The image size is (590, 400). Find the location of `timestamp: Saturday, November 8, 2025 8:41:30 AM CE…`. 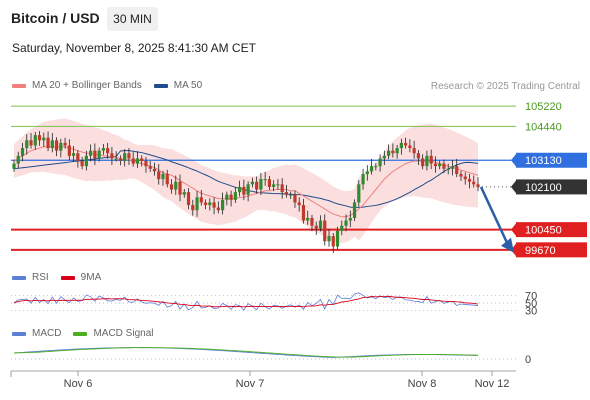

timestamp: Saturday, November 8, 2025 8:41:30 AM CE… is located at coordinates (134, 48).